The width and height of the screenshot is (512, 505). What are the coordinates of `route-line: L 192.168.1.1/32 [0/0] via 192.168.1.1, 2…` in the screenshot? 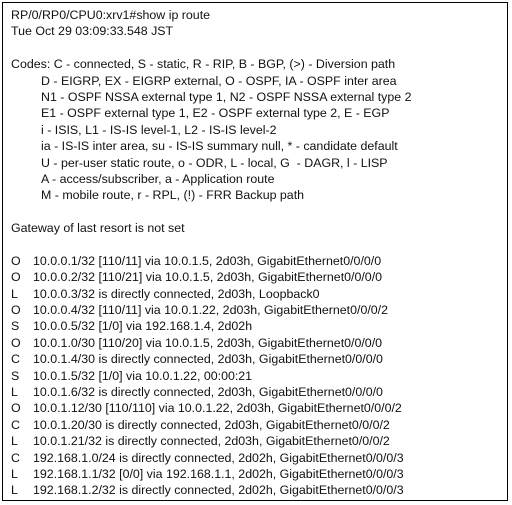 It's located at (259, 474).